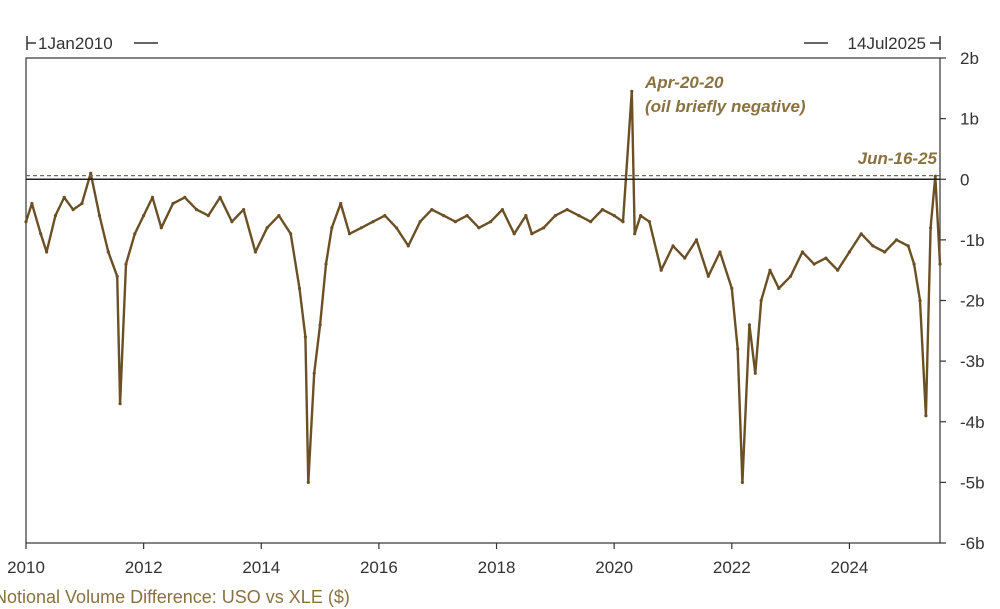 Image resolution: width=1000 pixels, height=609 pixels. I want to click on reference-lines, so click(483, 178).